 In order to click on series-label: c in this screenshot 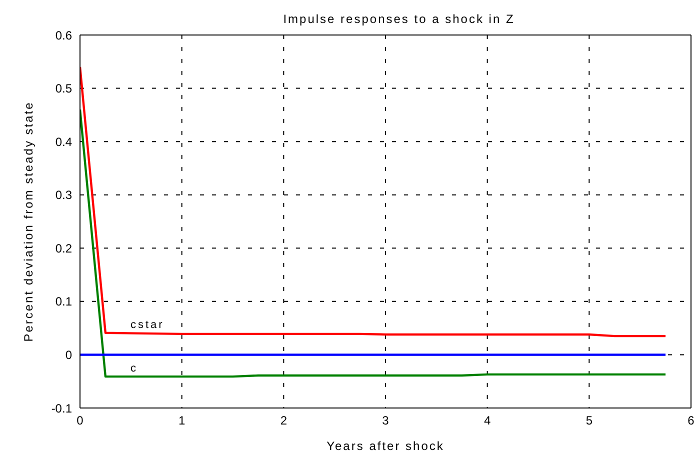, I will do `click(134, 368)`.